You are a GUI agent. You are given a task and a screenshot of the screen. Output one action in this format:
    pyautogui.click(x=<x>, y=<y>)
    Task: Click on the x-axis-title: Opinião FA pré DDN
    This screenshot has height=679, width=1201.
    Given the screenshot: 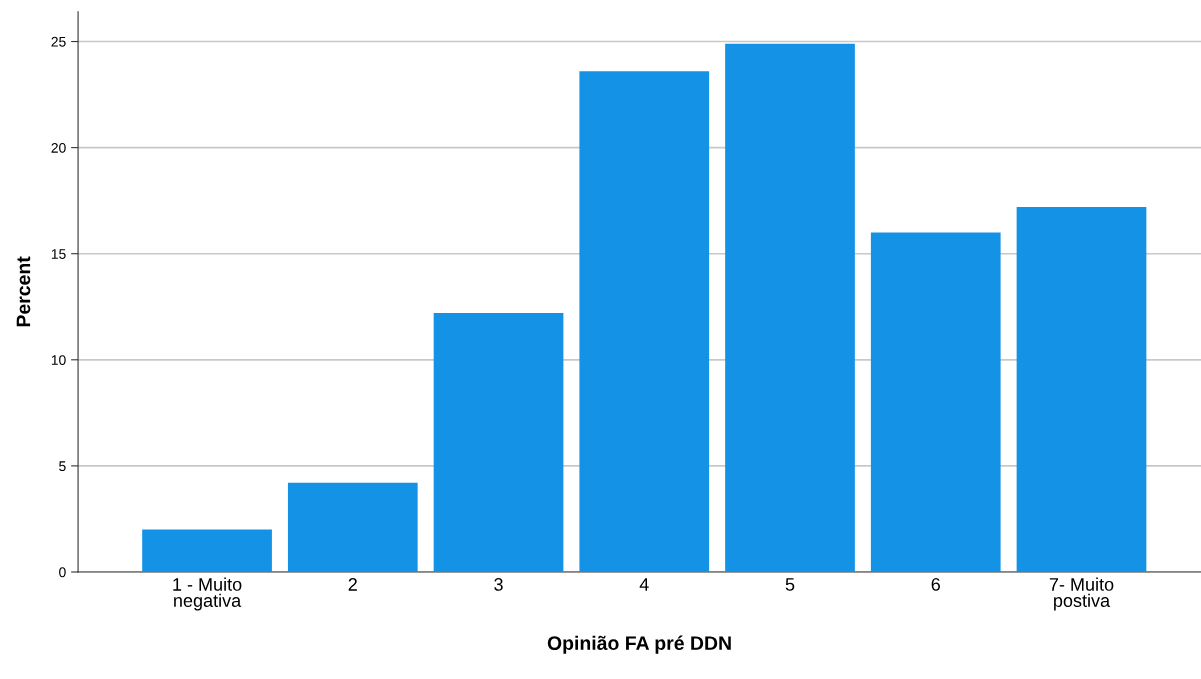 What is the action you would take?
    pyautogui.click(x=639, y=644)
    